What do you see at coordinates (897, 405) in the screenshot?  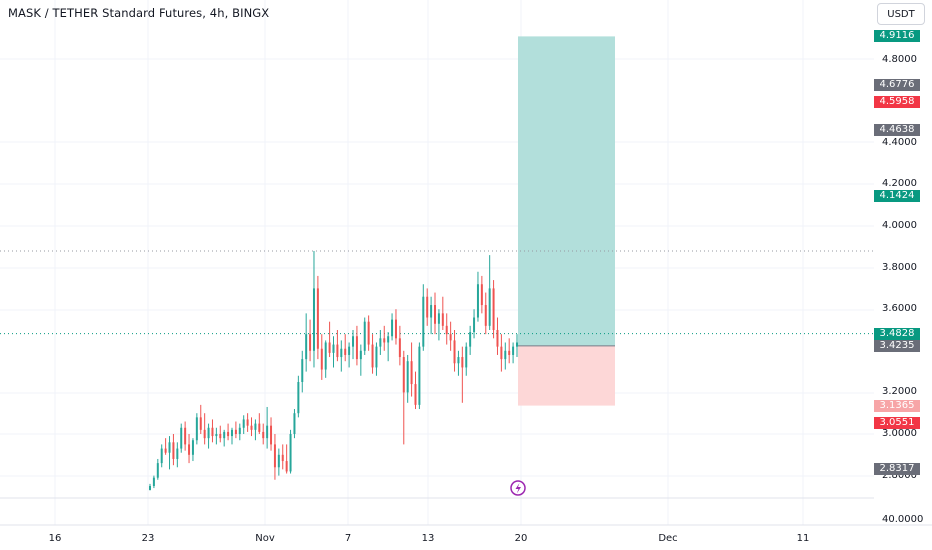 I see `price-badge-pink: 3.1365` at bounding box center [897, 405].